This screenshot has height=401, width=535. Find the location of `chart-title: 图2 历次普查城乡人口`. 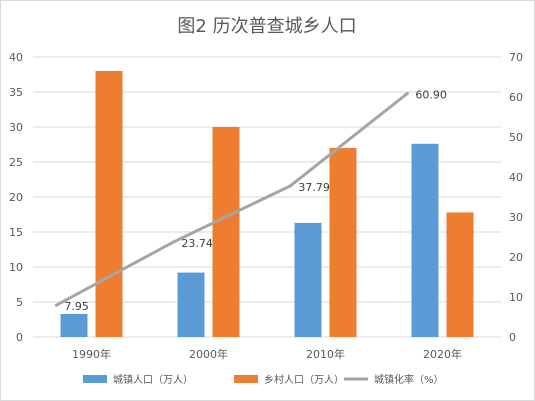

chart-title: 图2 历次普查城乡人口 is located at coordinates (266, 26).